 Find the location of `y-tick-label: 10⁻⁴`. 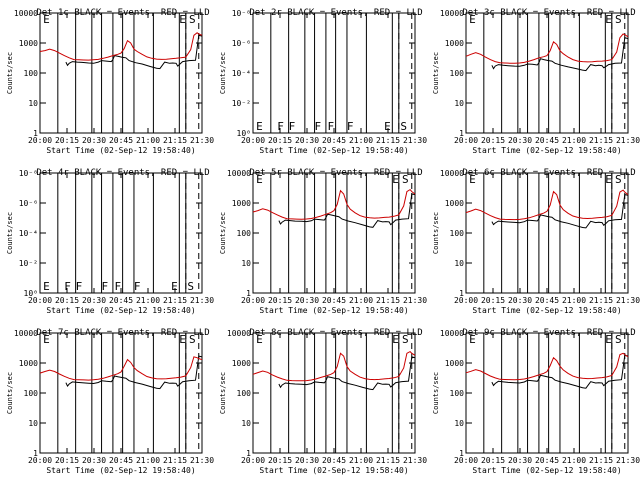

y-tick-label: 10⁻⁴ is located at coordinates (241, 73).